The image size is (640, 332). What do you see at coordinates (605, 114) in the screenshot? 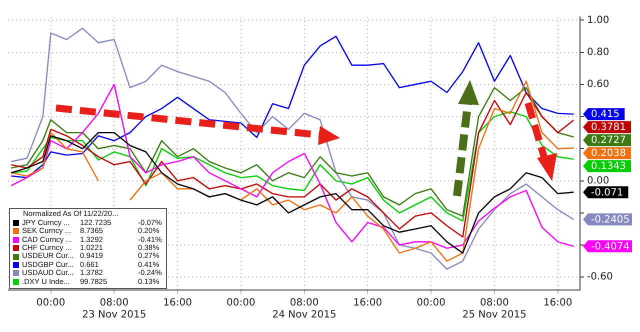
I see `data-label: 0.415` at bounding box center [605, 114].